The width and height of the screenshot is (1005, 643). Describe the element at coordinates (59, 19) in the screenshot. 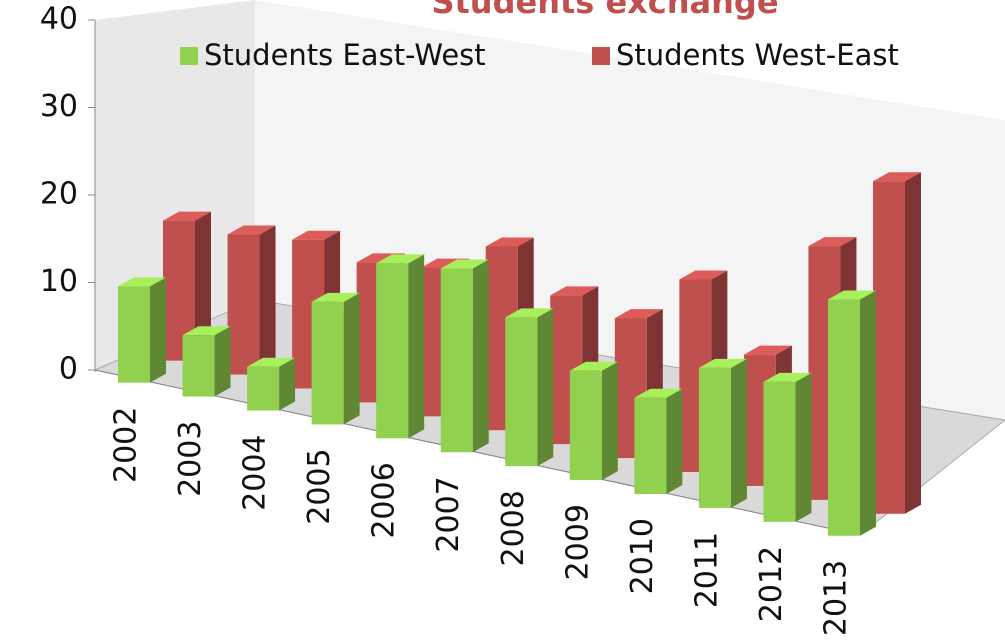

I see `y-tick-label: 40` at that location.